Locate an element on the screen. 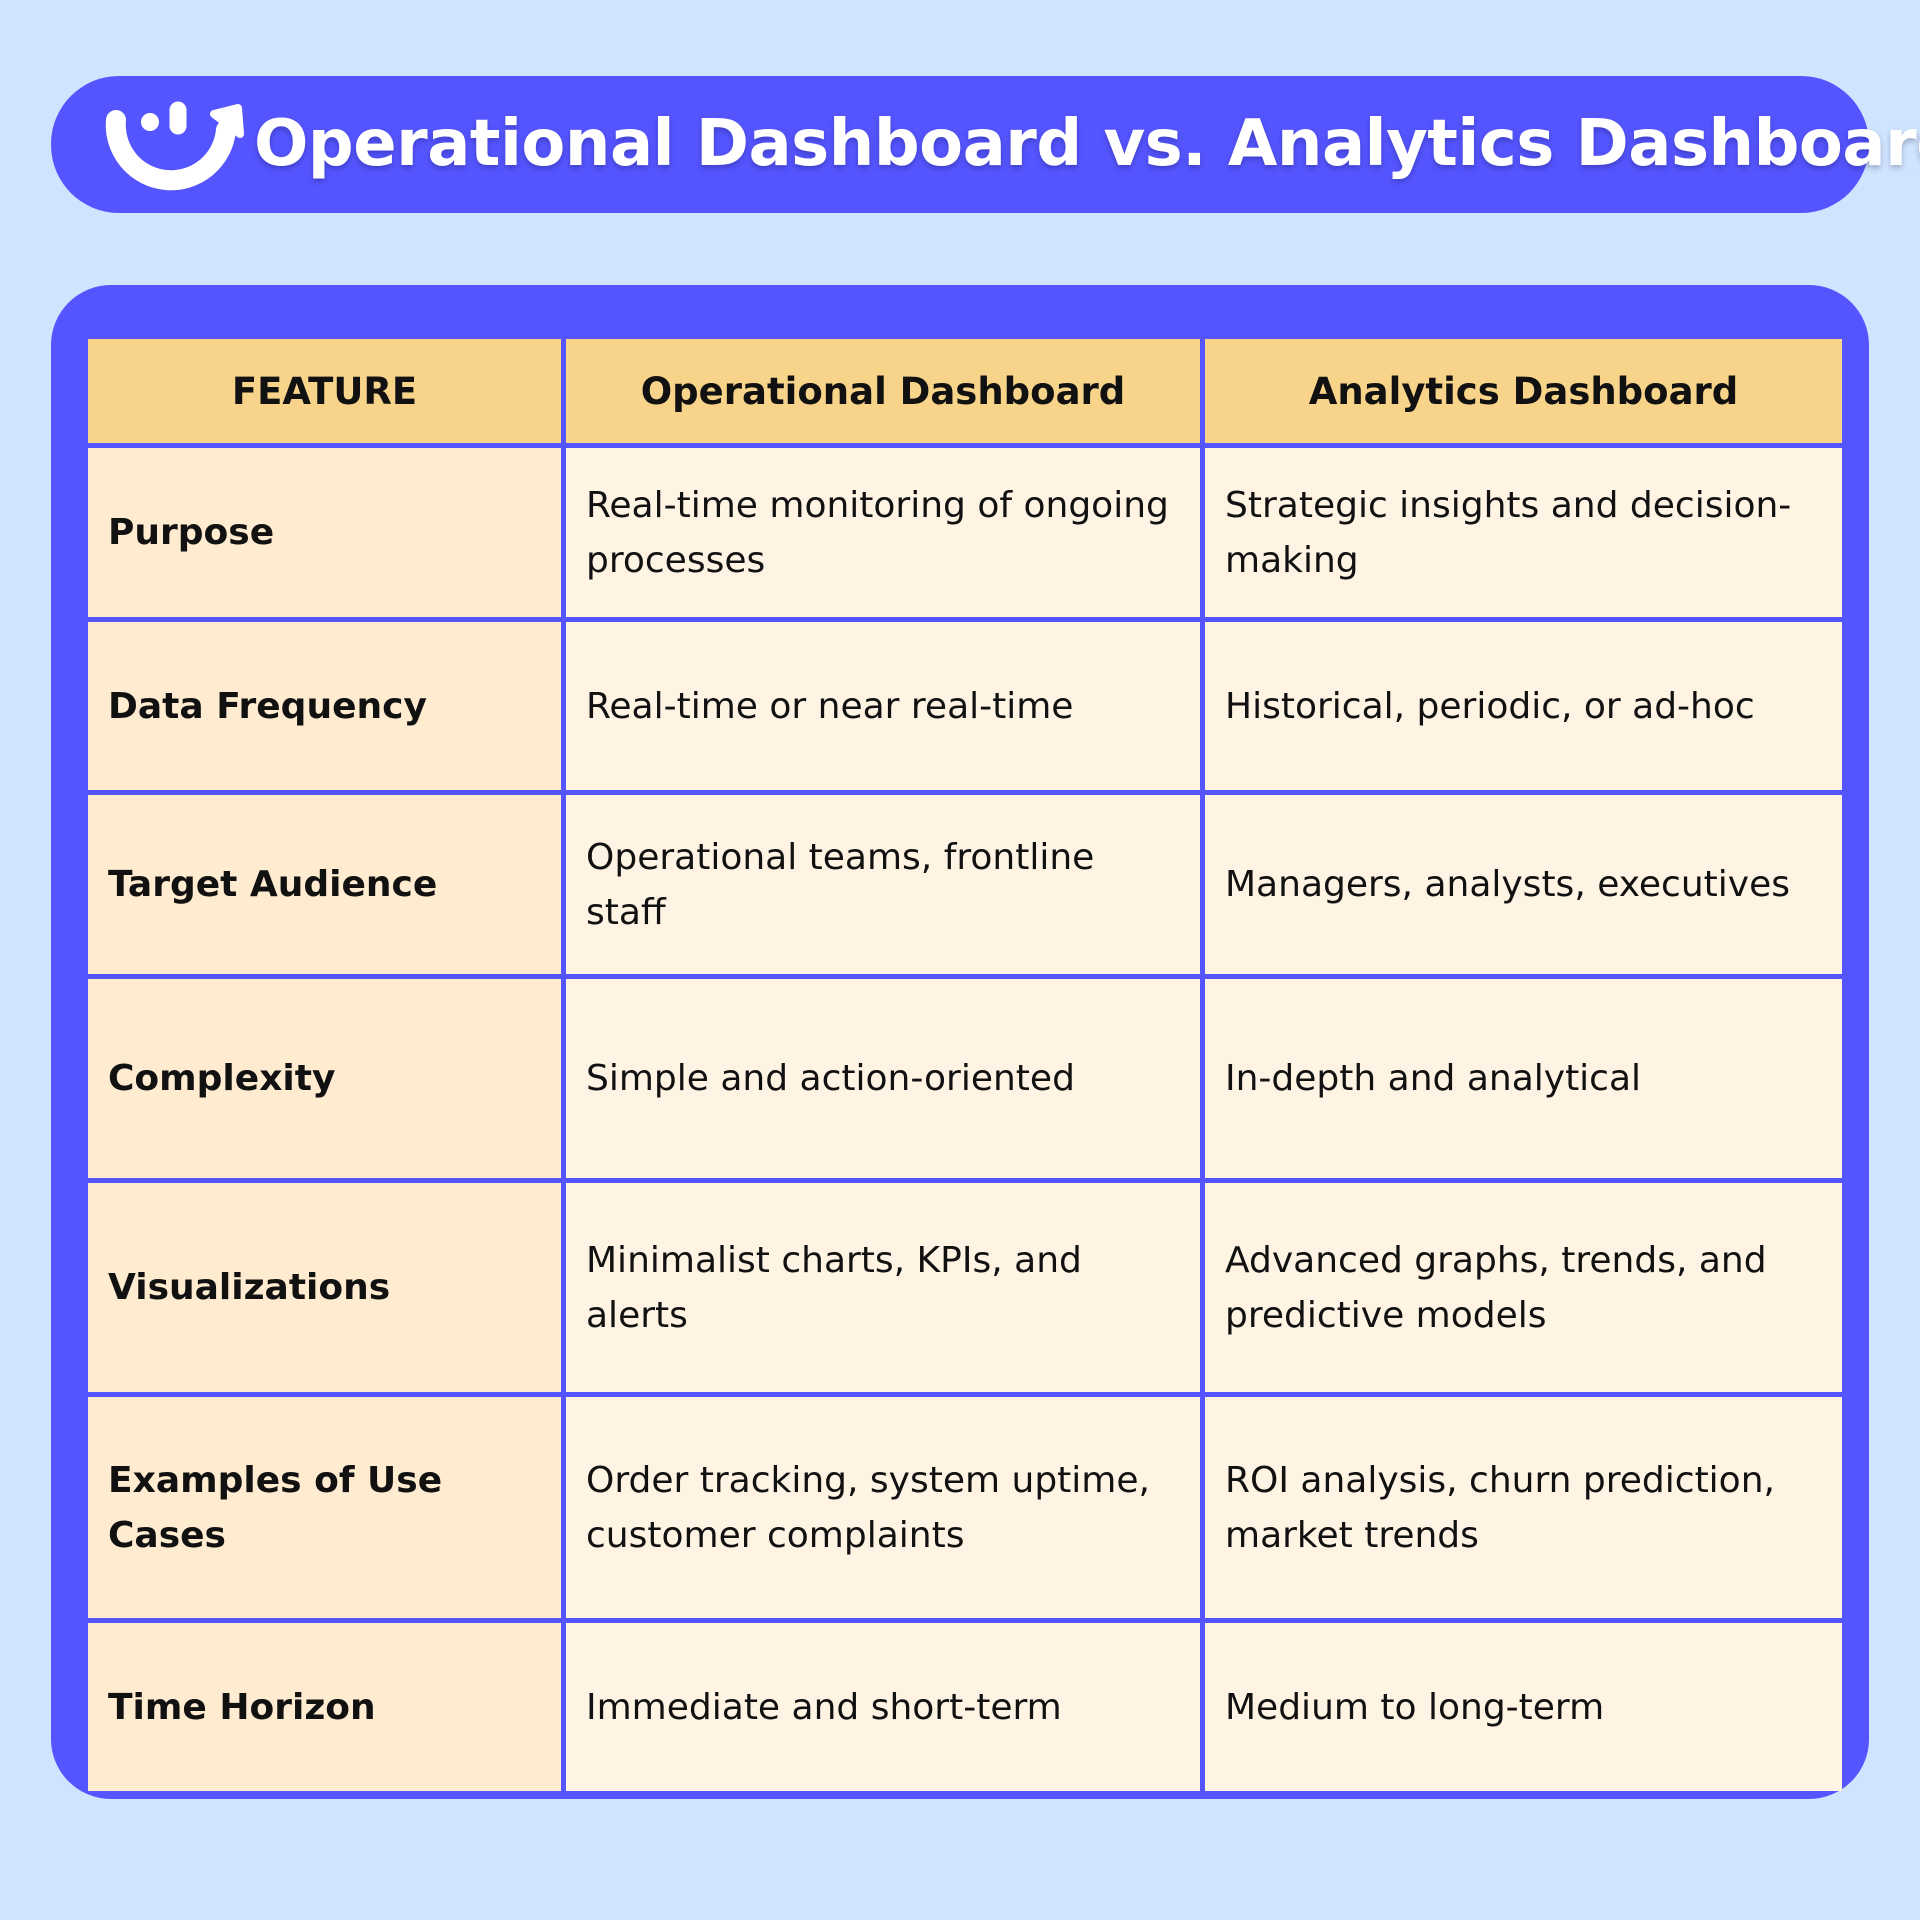 This screenshot has width=1920, height=1920. title-banner is located at coordinates (960, 144).